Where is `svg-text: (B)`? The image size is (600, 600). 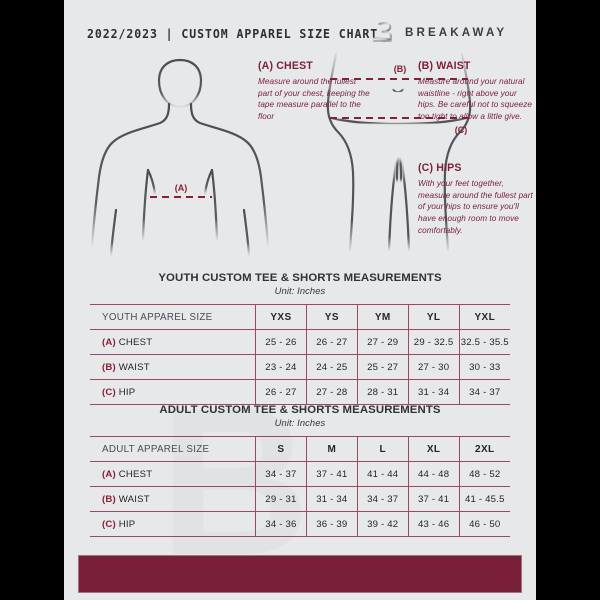
svg-text: (B) is located at coordinates (400, 69).